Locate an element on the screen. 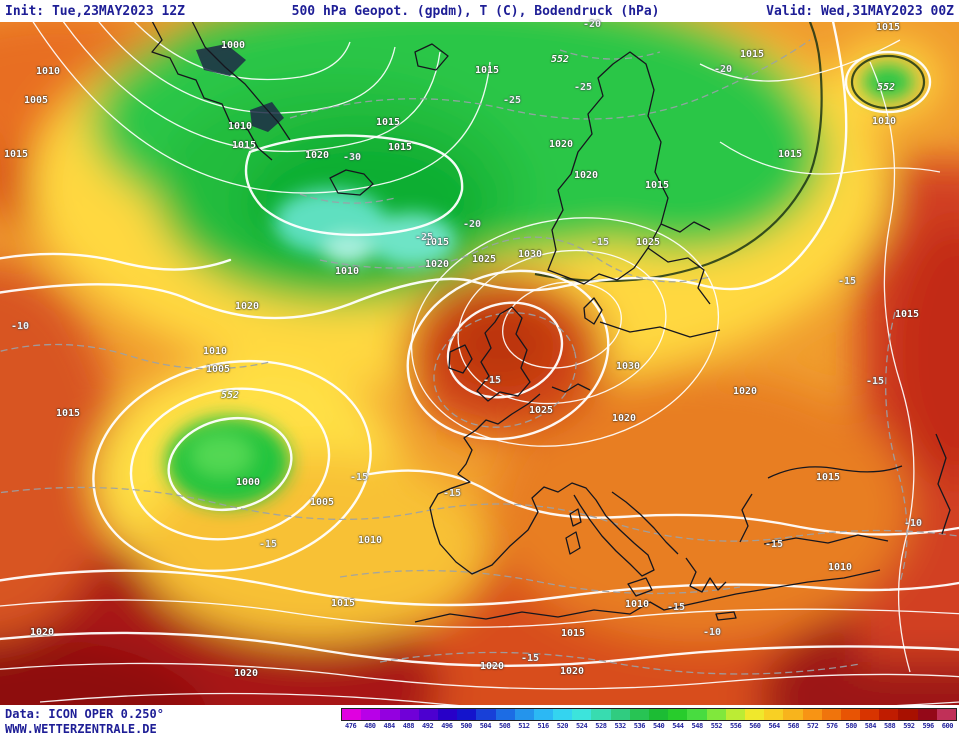 This screenshot has width=959, height=741. colorbar-tick: 536 is located at coordinates (639, 726).